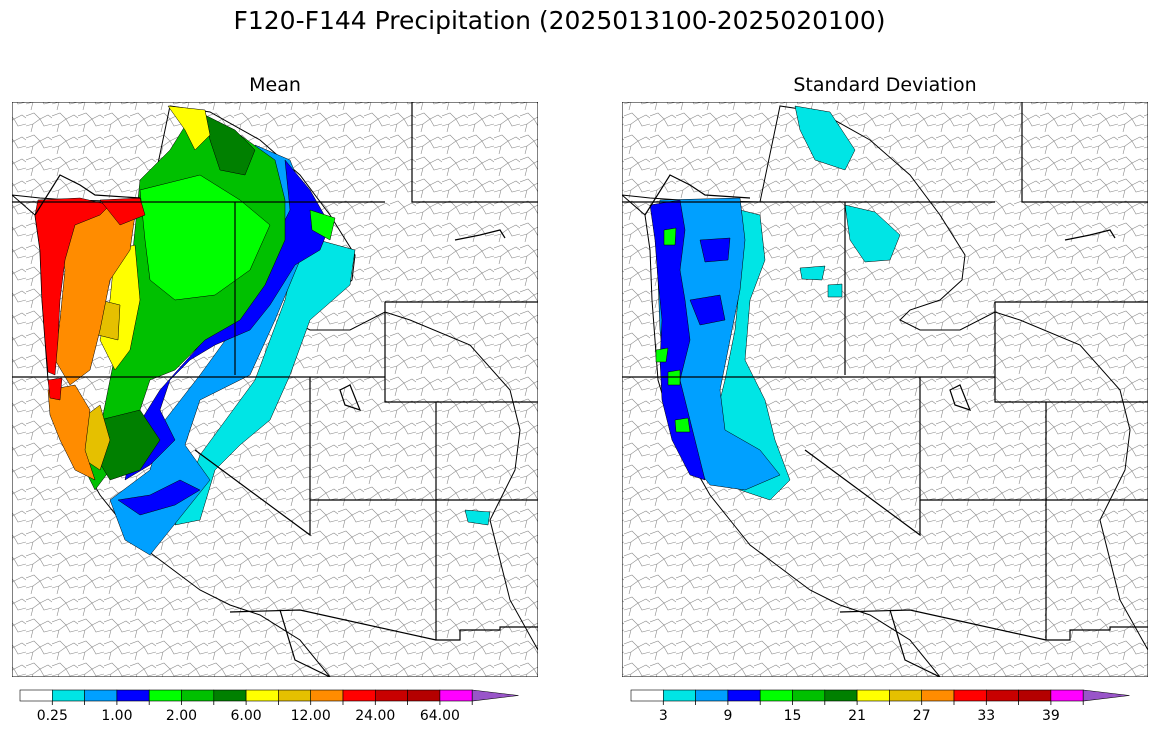 The image size is (1159, 741). I want to click on mean-orange-zone, so click(91, 342).